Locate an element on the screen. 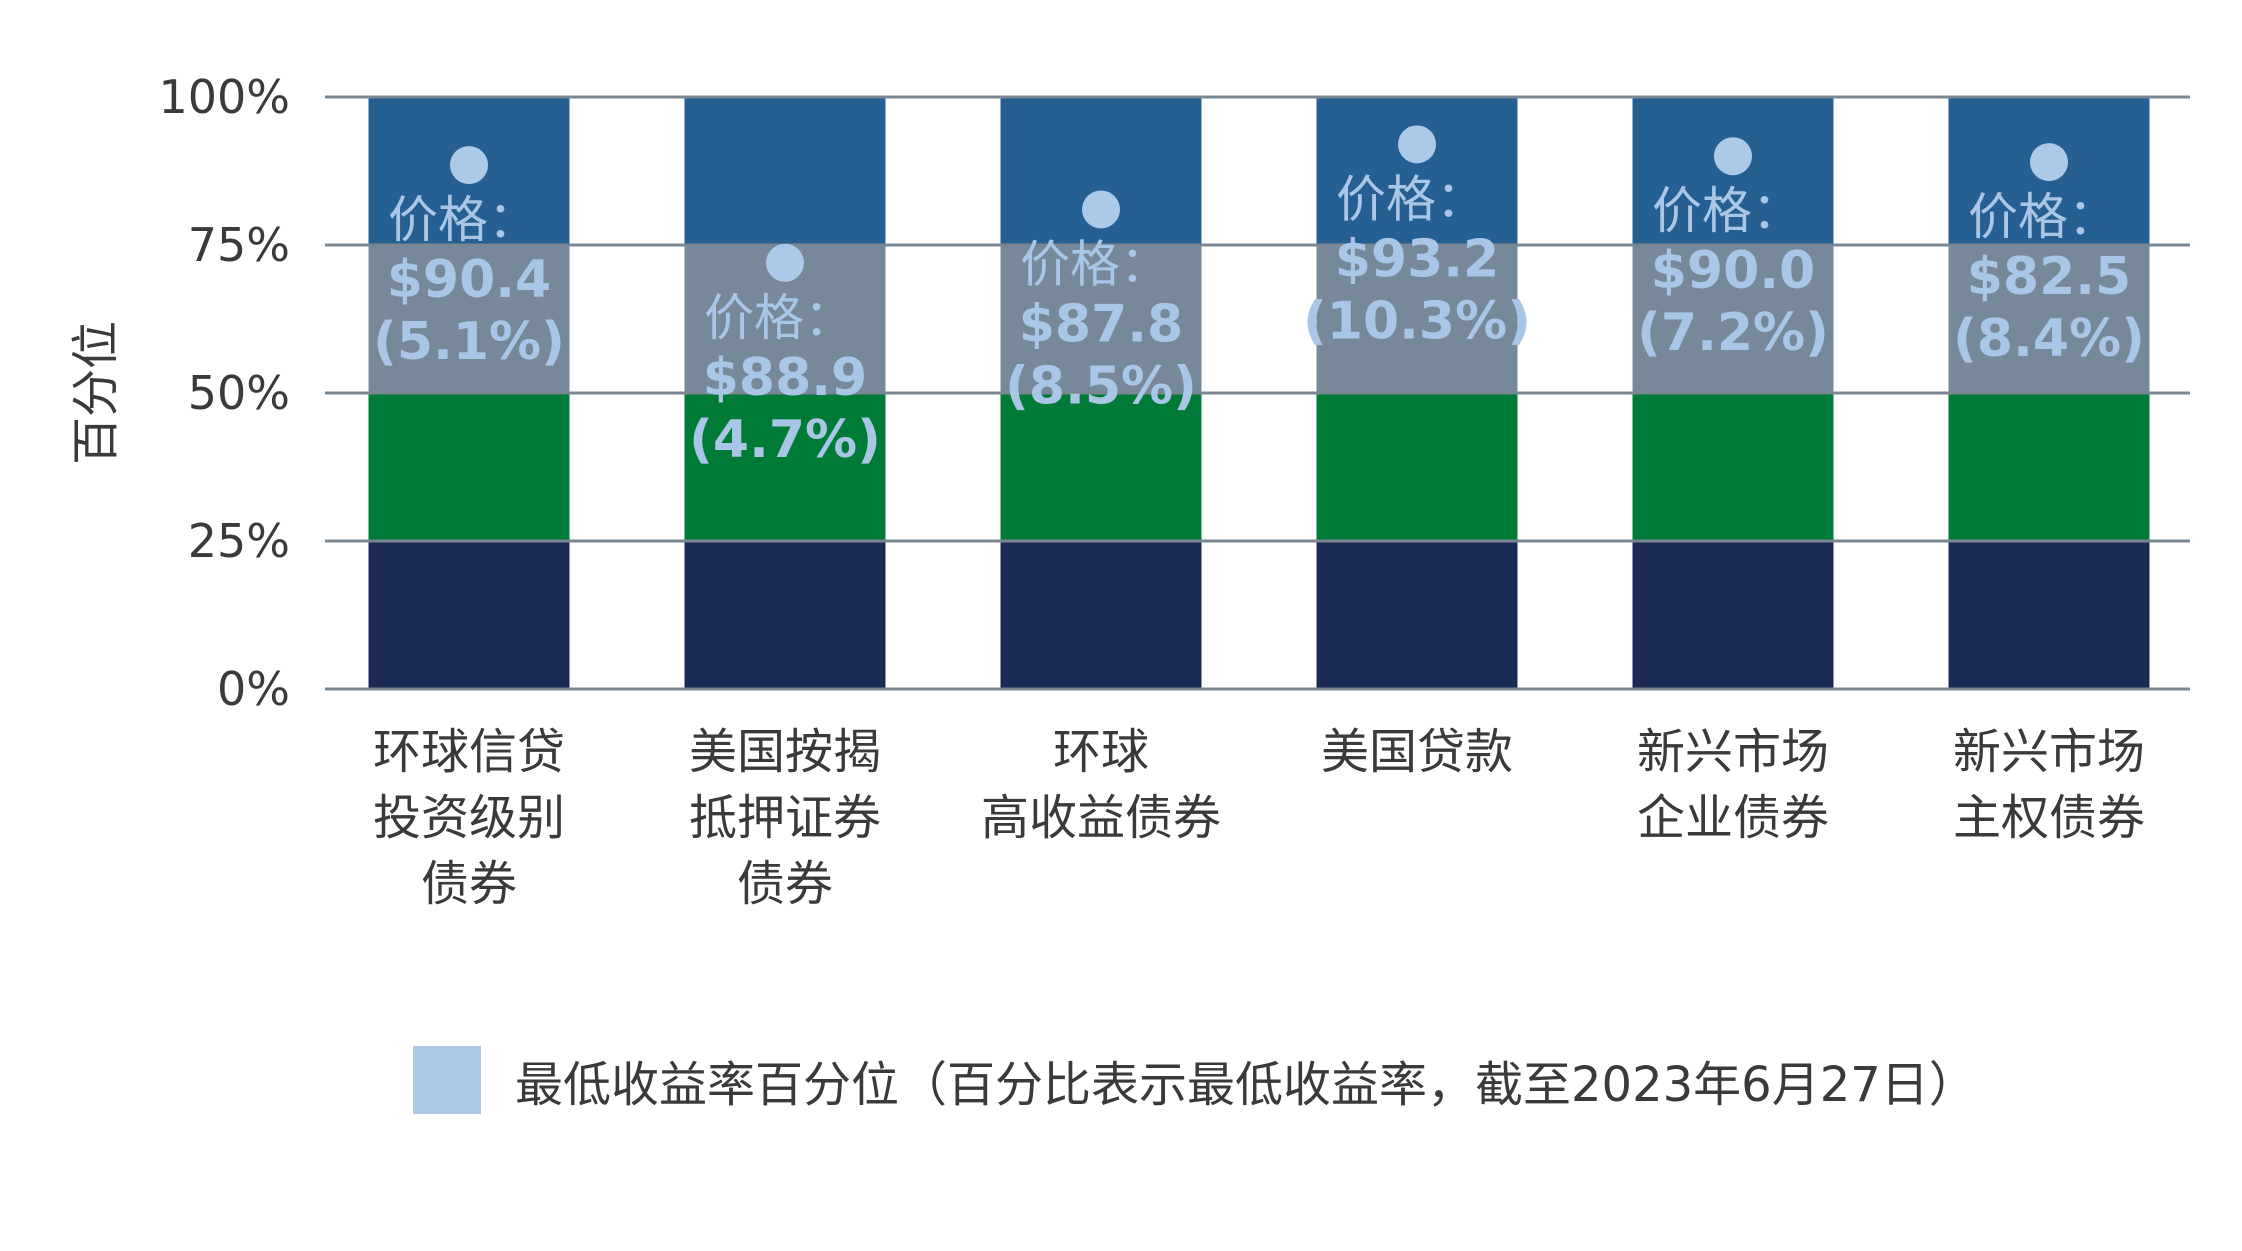 Image resolution: width=2242 pixels, height=1251 pixels. price-label: $87.8 is located at coordinates (1101, 324).